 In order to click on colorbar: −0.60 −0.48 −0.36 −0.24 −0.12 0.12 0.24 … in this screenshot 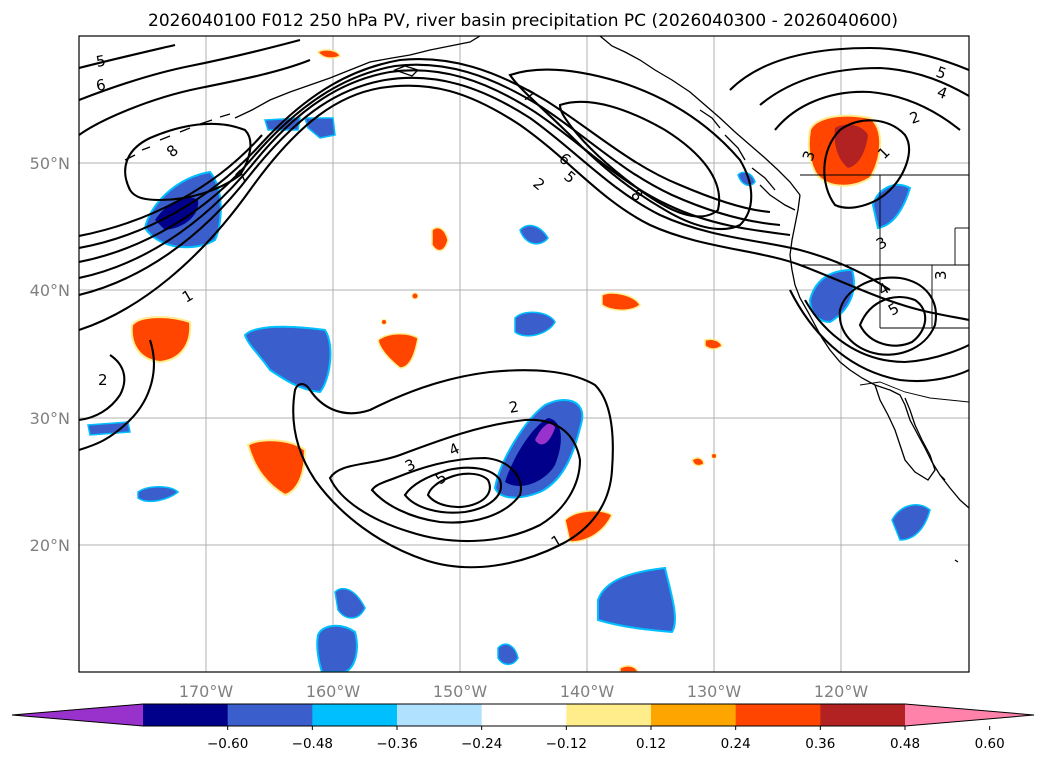, I will do `click(523, 727)`.